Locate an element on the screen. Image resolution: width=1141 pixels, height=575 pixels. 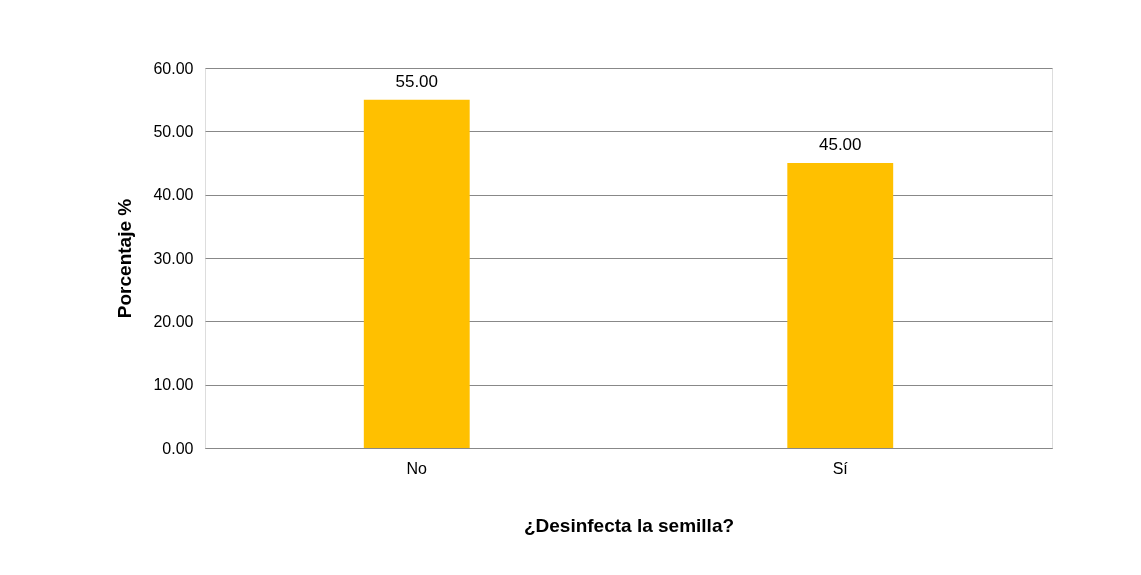
x-tick-label: No is located at coordinates (417, 468).